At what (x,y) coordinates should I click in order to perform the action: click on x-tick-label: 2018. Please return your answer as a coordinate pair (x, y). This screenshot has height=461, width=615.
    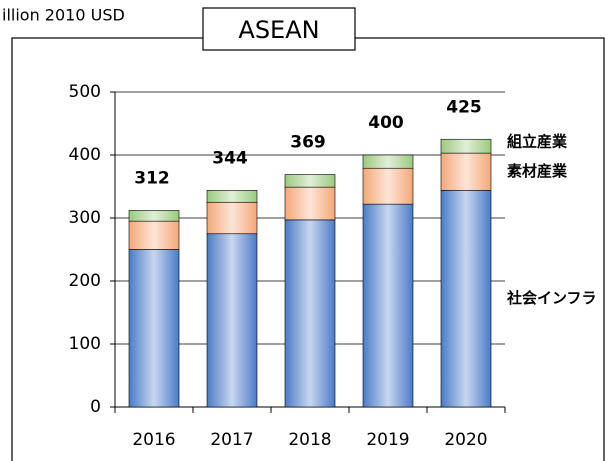
    Looking at the image, I should click on (309, 440).